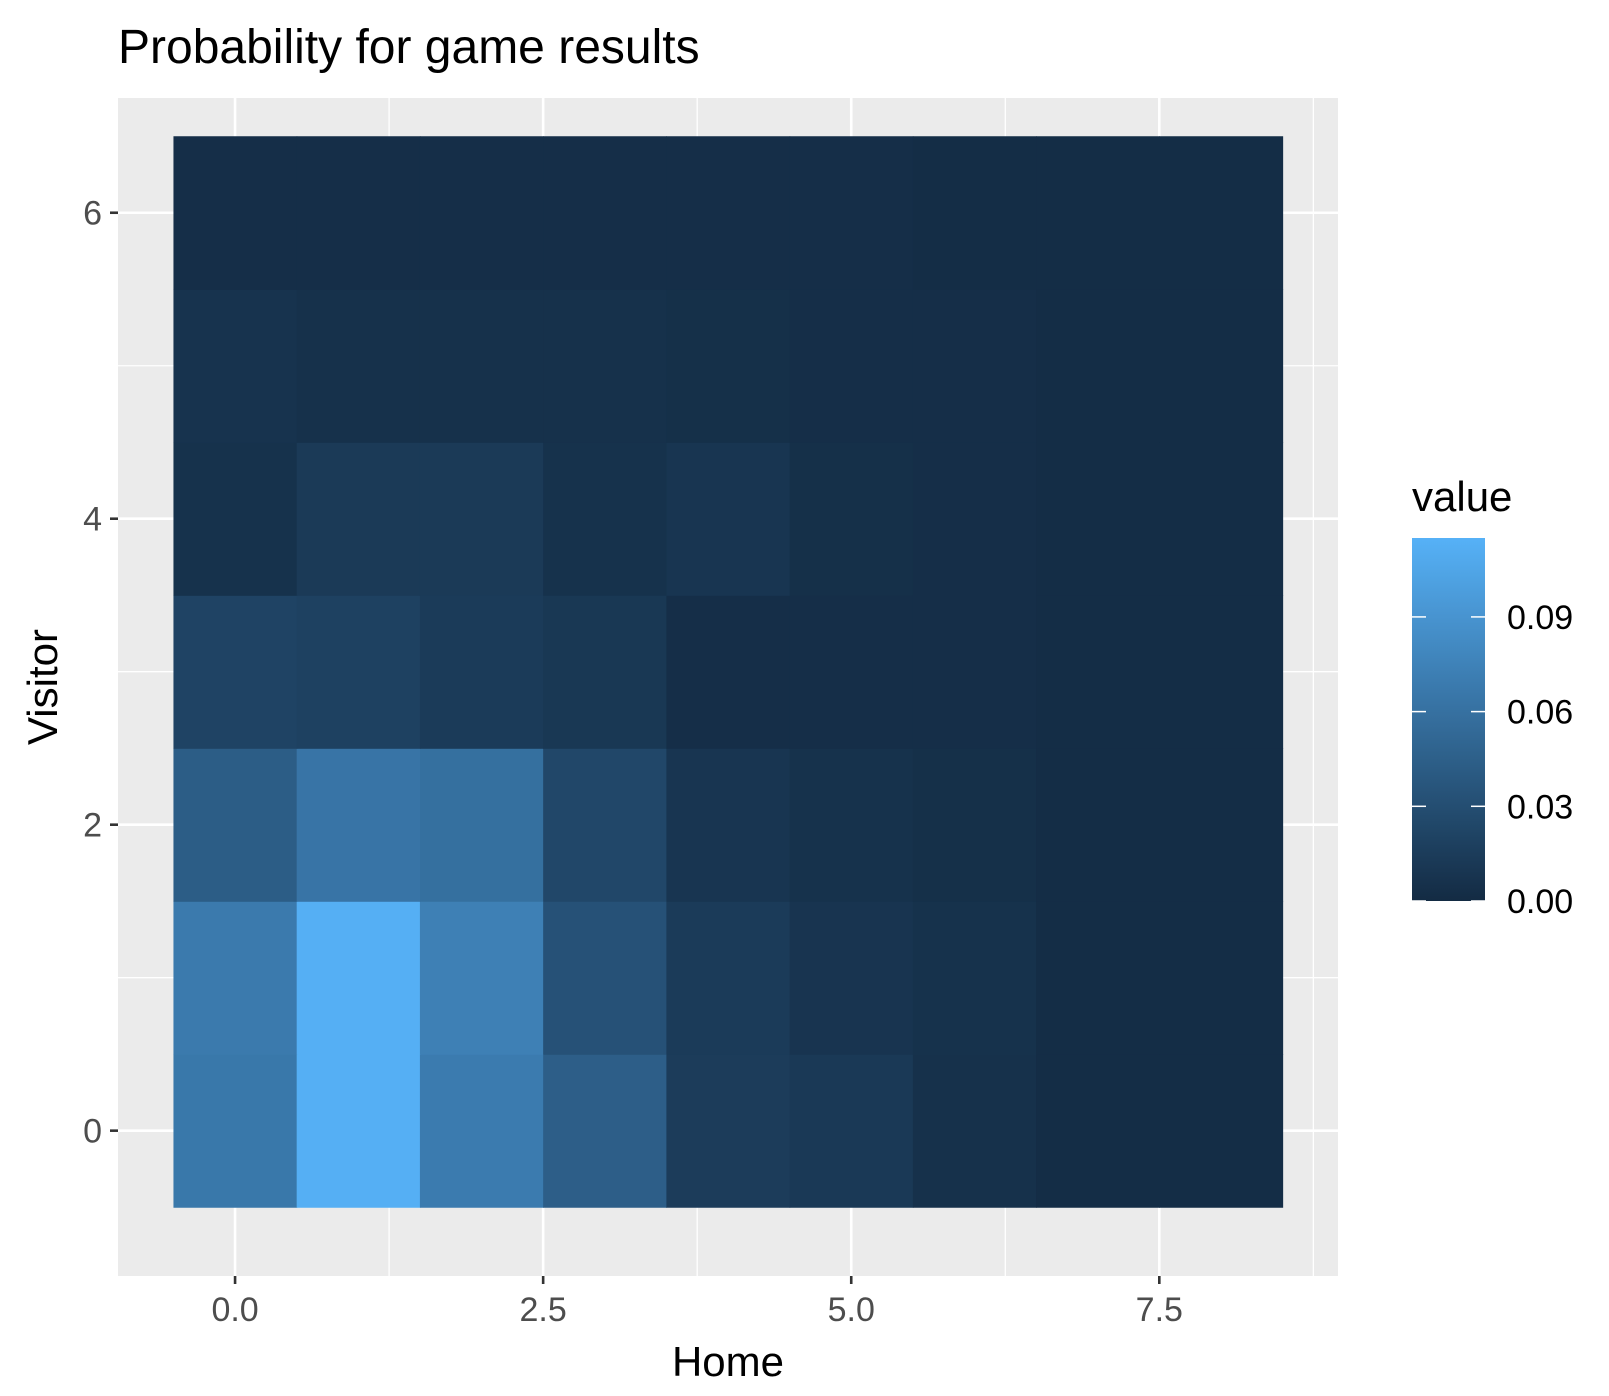 The image size is (1609, 1396). Describe the element at coordinates (728, 1361) in the screenshot. I see `x-axis-label: Home` at that location.